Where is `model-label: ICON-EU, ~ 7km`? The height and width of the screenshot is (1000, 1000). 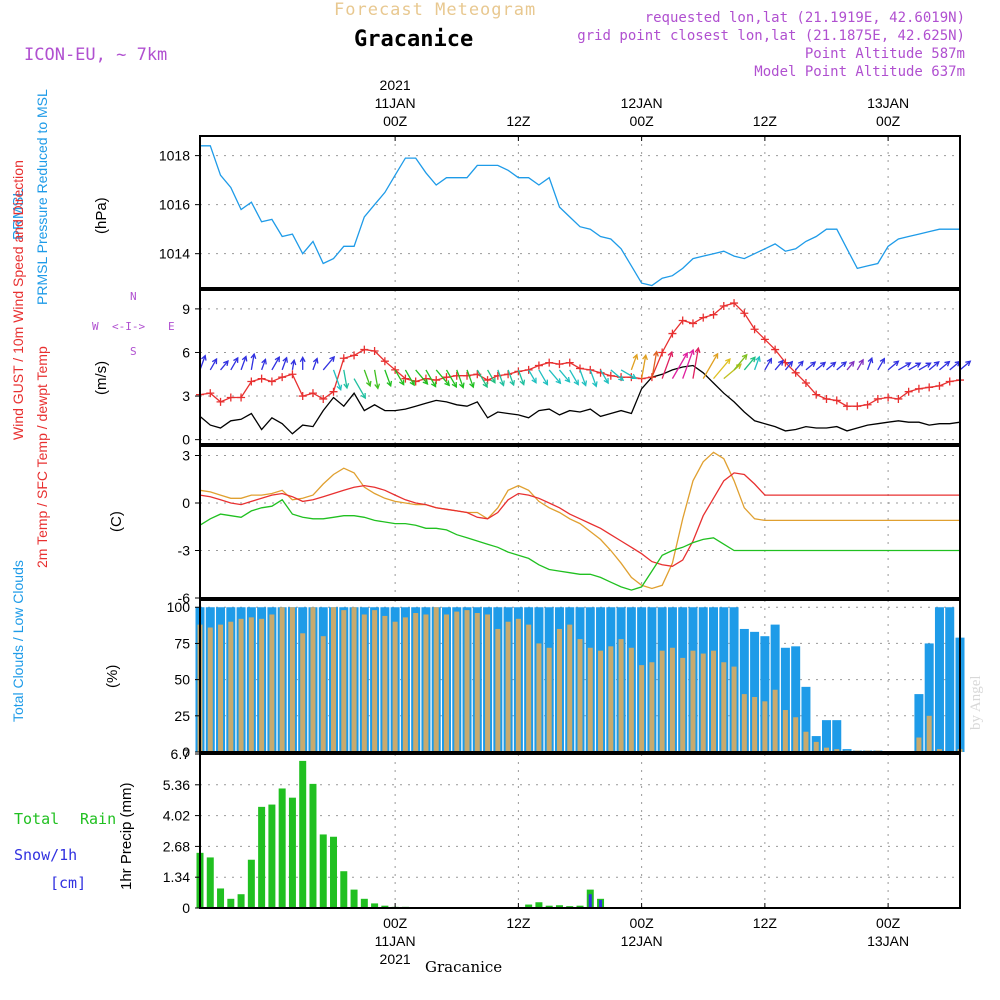
model-label: ICON-EU, ~ 7km is located at coordinates (96, 55).